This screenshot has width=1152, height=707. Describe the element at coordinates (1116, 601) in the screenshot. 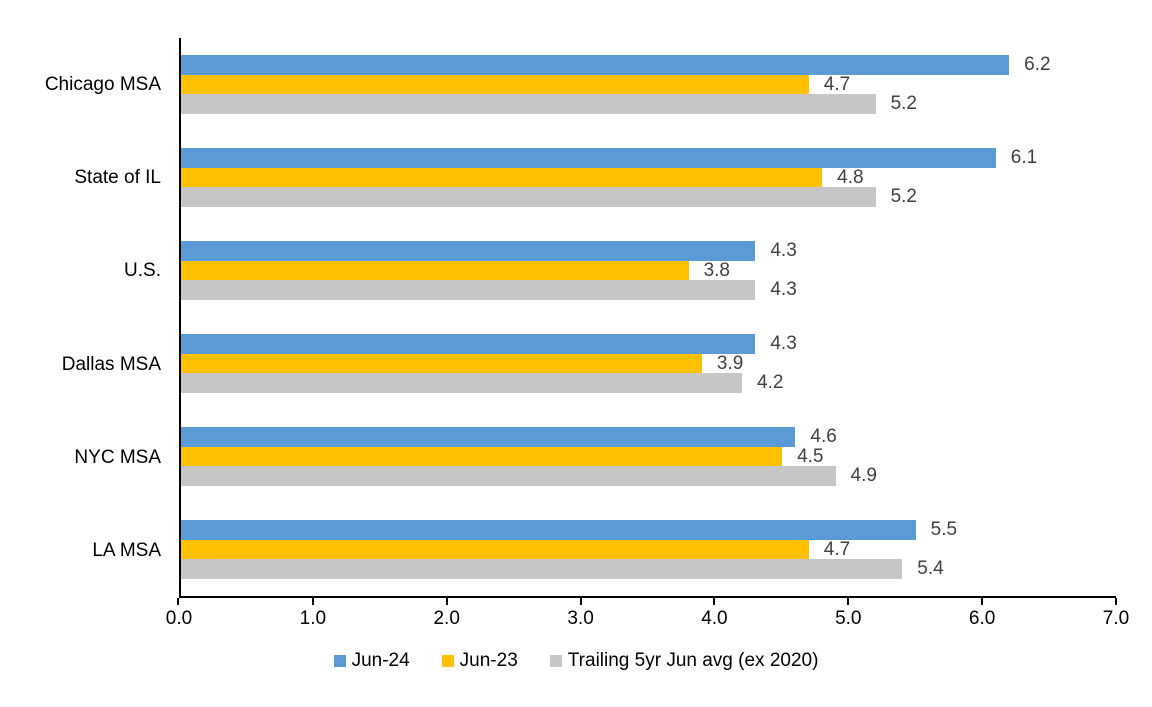

I see `x-axis-tick-7.0` at that location.